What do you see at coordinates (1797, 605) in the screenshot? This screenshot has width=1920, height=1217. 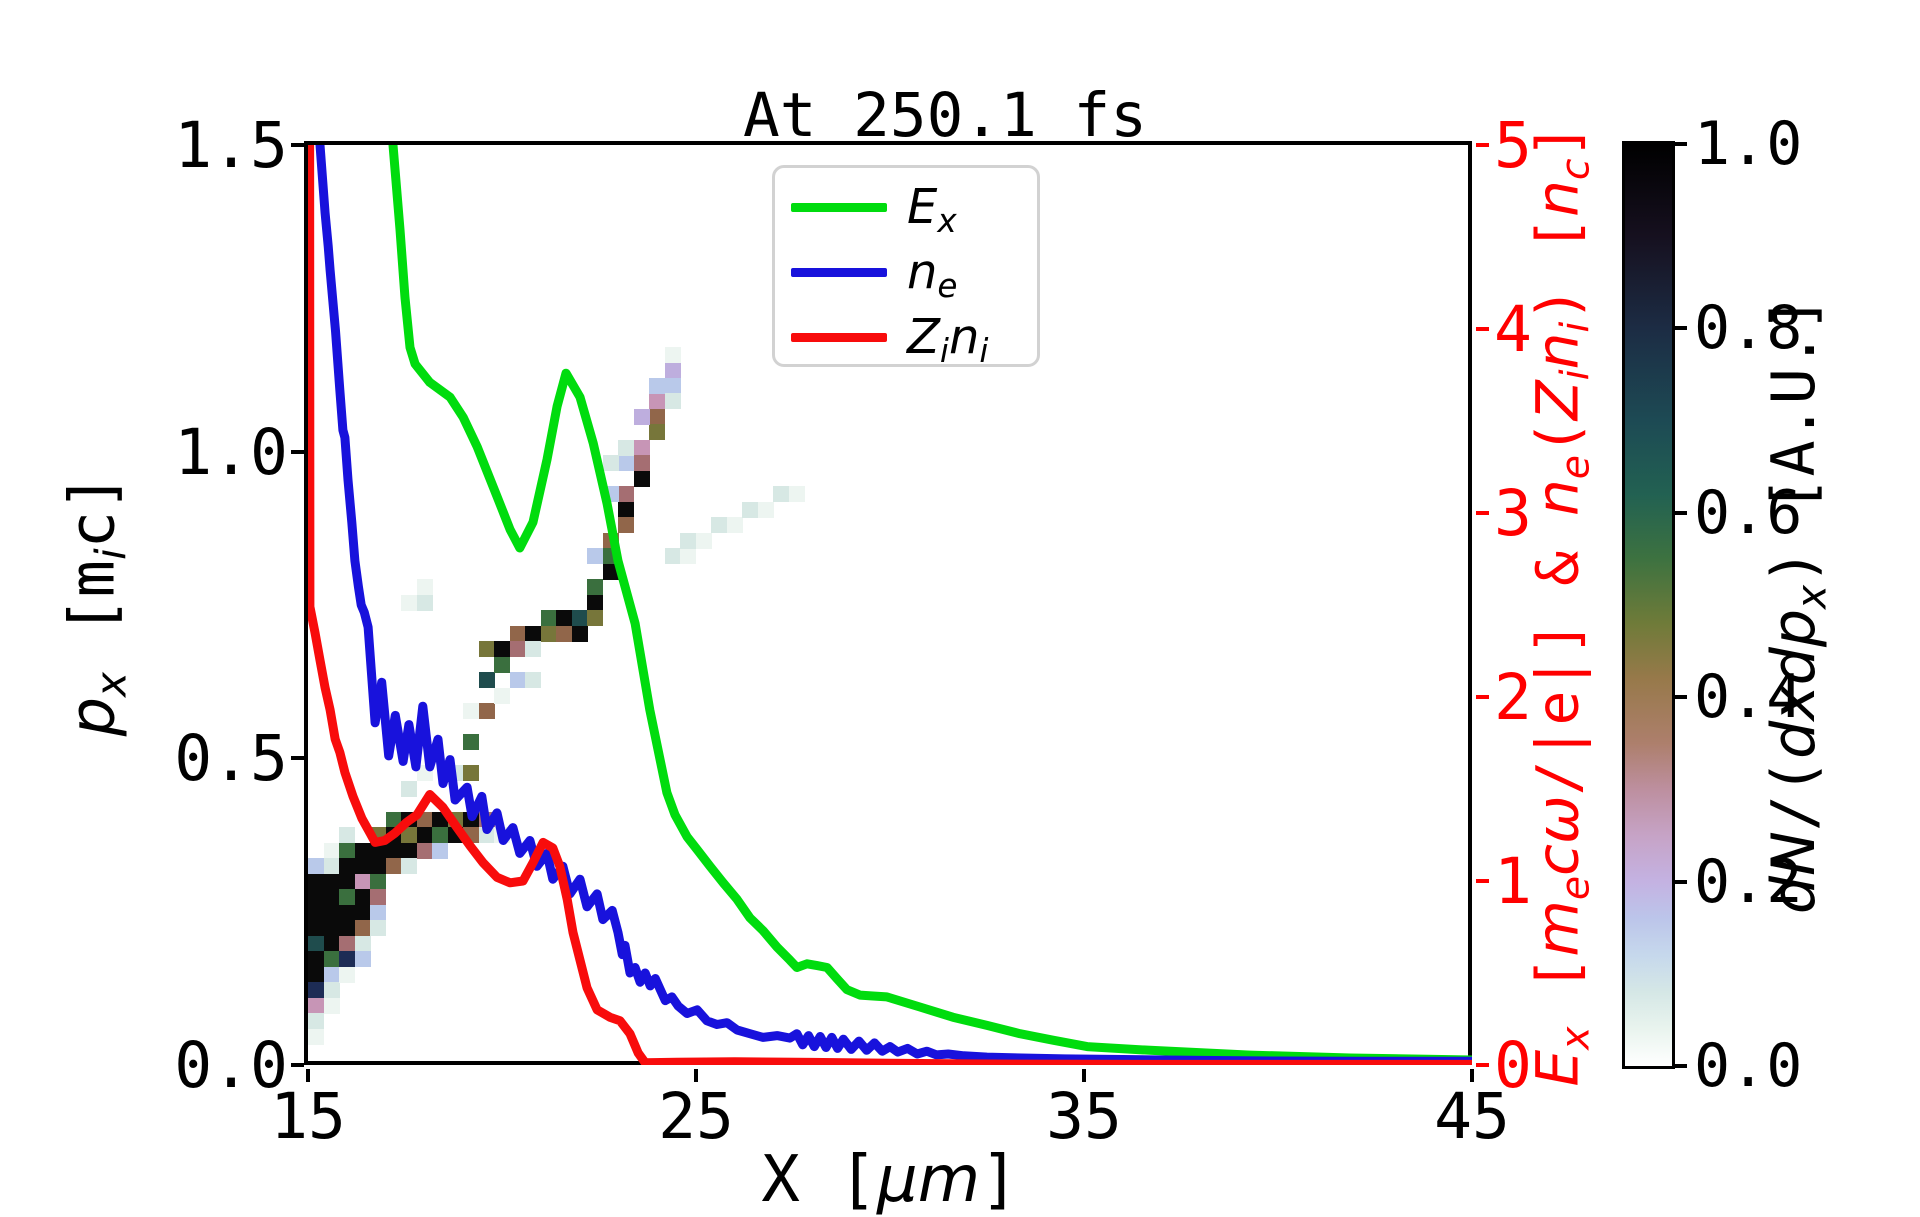 I see `colorbar-label: dN/(dxdpx) [A.U.]` at bounding box center [1797, 605].